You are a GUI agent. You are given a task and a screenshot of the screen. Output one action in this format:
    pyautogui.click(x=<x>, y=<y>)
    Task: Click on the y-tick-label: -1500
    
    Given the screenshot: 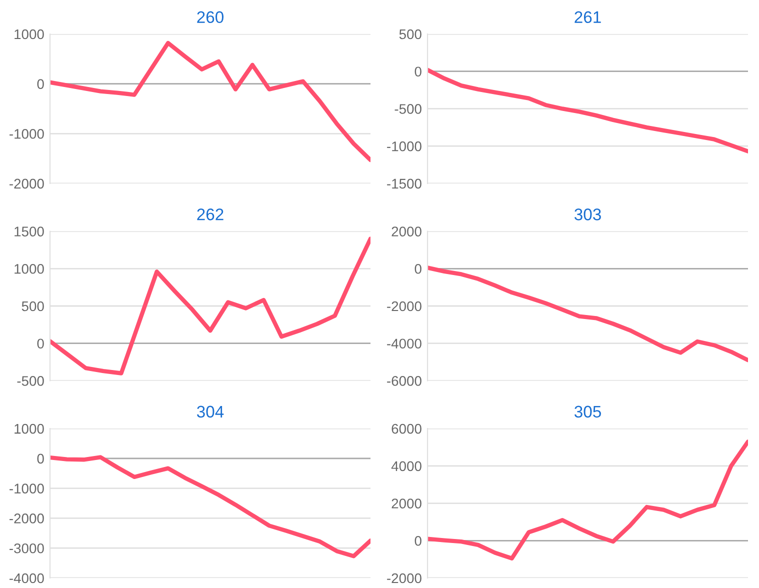 What is the action you would take?
    pyautogui.click(x=404, y=183)
    